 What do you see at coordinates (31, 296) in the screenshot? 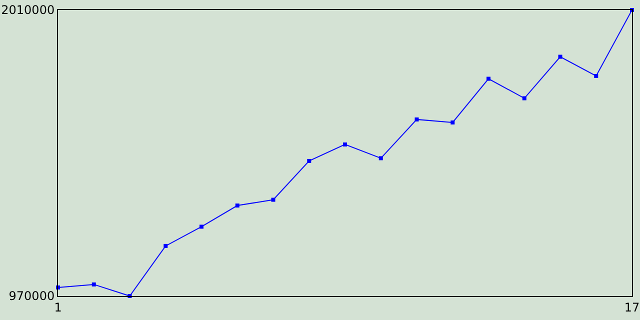
I see `y-tick-label: 970000` at bounding box center [31, 296].